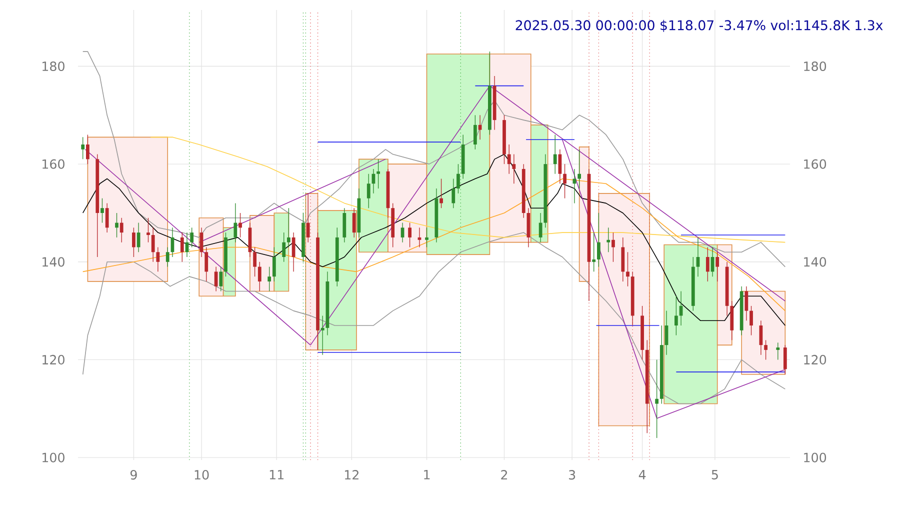 The height and width of the screenshot is (505, 898). What do you see at coordinates (53, 262) in the screenshot?
I see `y-tick-label: 140` at bounding box center [53, 262].